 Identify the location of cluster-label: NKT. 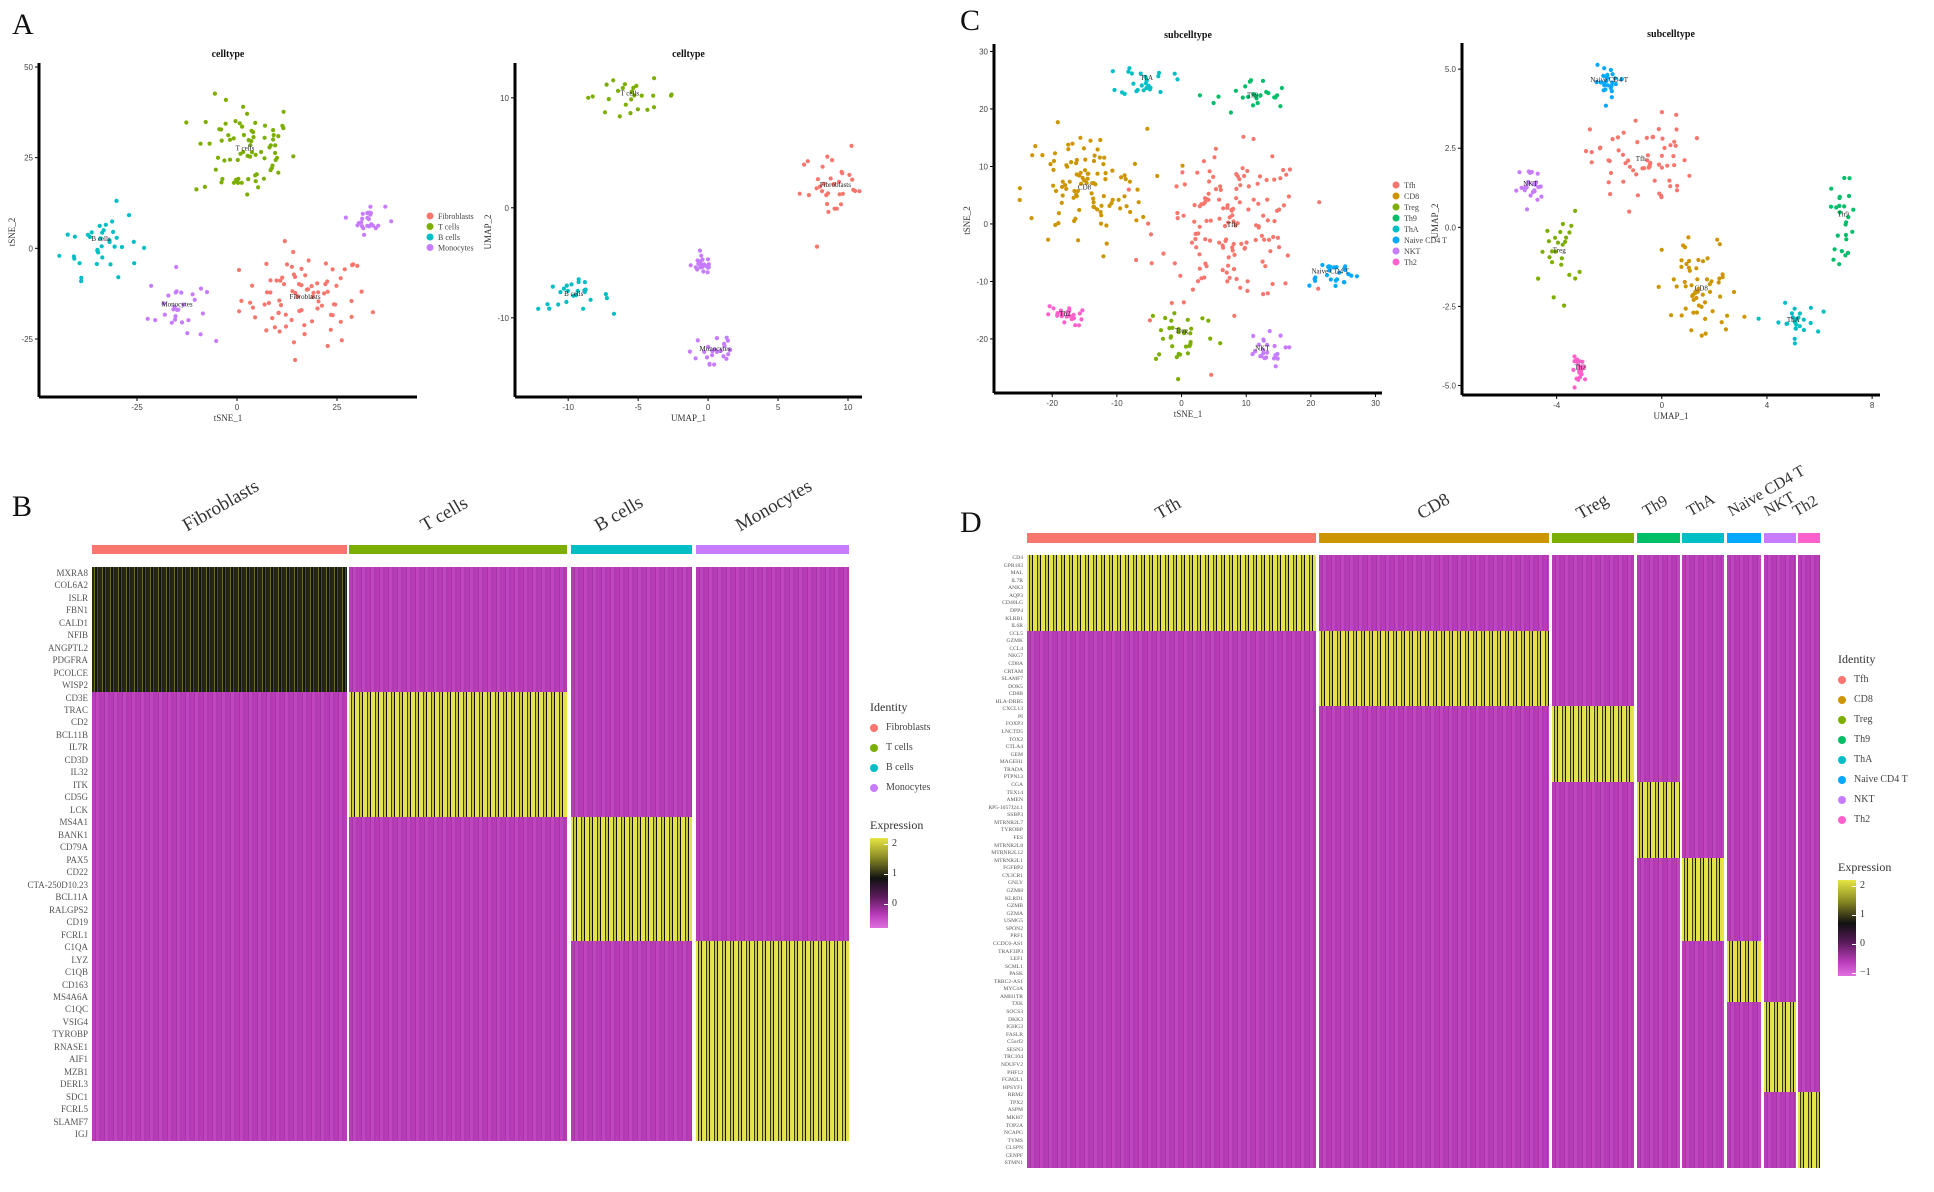
(1262, 348).